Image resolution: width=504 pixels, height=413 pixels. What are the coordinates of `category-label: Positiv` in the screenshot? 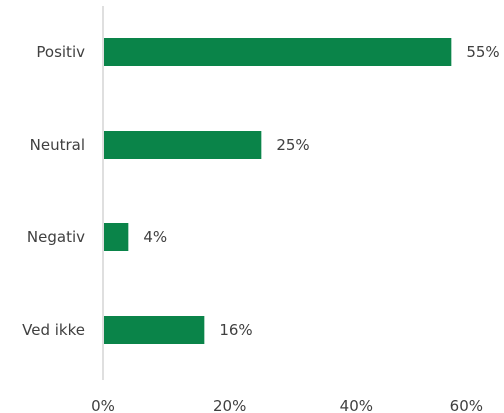 It's located at (60, 52).